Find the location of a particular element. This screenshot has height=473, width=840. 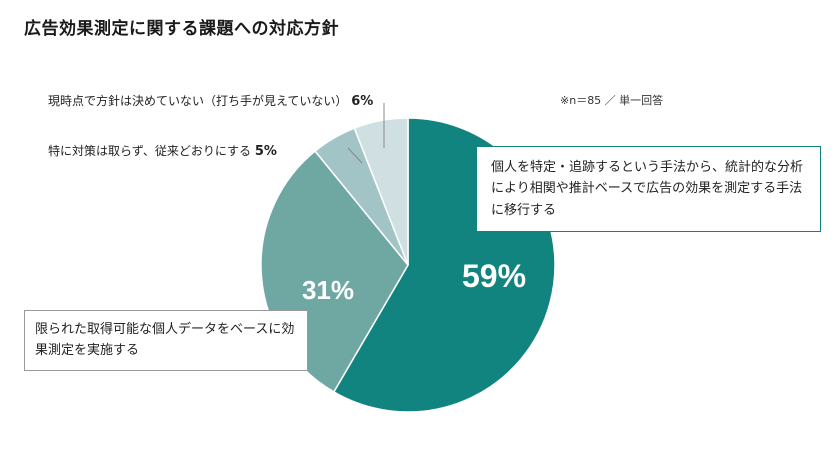

no-action-pct: 5% is located at coordinates (265, 151).